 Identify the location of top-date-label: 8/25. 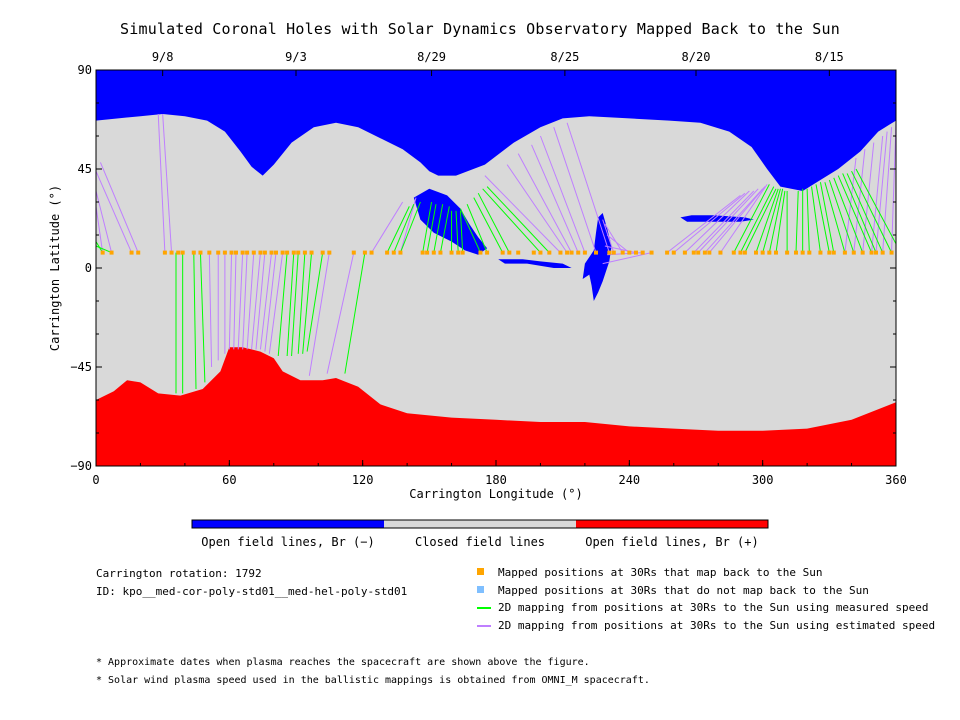
(565, 57).